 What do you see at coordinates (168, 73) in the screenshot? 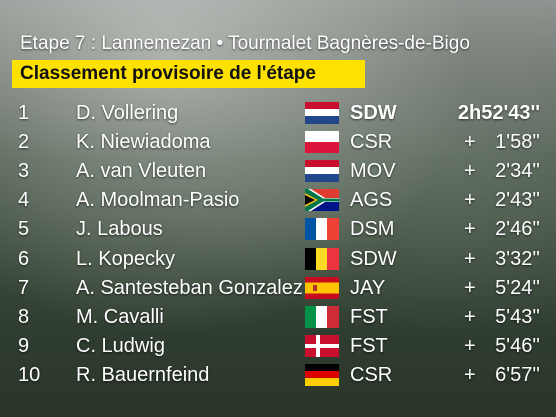
I see `subtitle: Classement provisoire de l'étape` at bounding box center [168, 73].